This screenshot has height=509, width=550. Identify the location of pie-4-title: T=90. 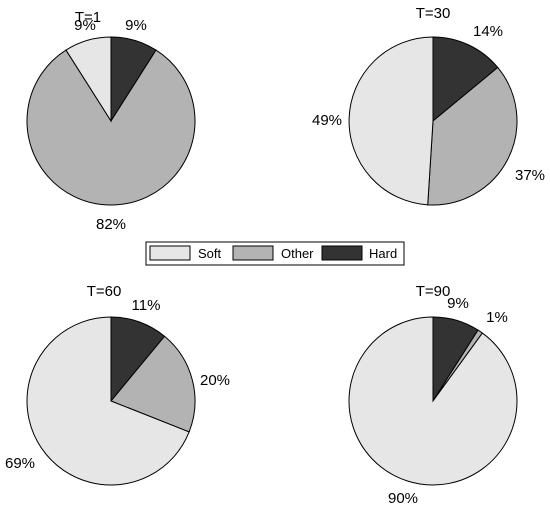
(433, 291).